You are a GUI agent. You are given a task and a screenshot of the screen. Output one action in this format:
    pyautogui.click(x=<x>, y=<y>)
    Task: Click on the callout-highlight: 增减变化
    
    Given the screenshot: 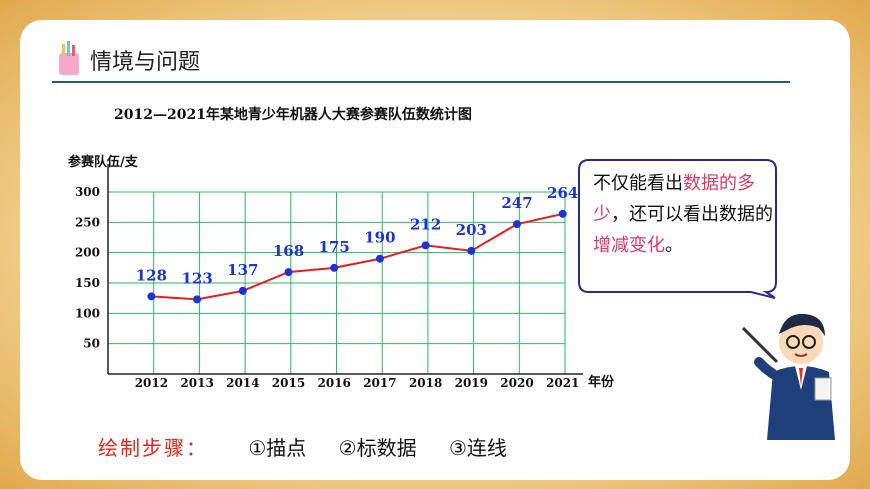 What is the action you would take?
    pyautogui.click(x=629, y=245)
    